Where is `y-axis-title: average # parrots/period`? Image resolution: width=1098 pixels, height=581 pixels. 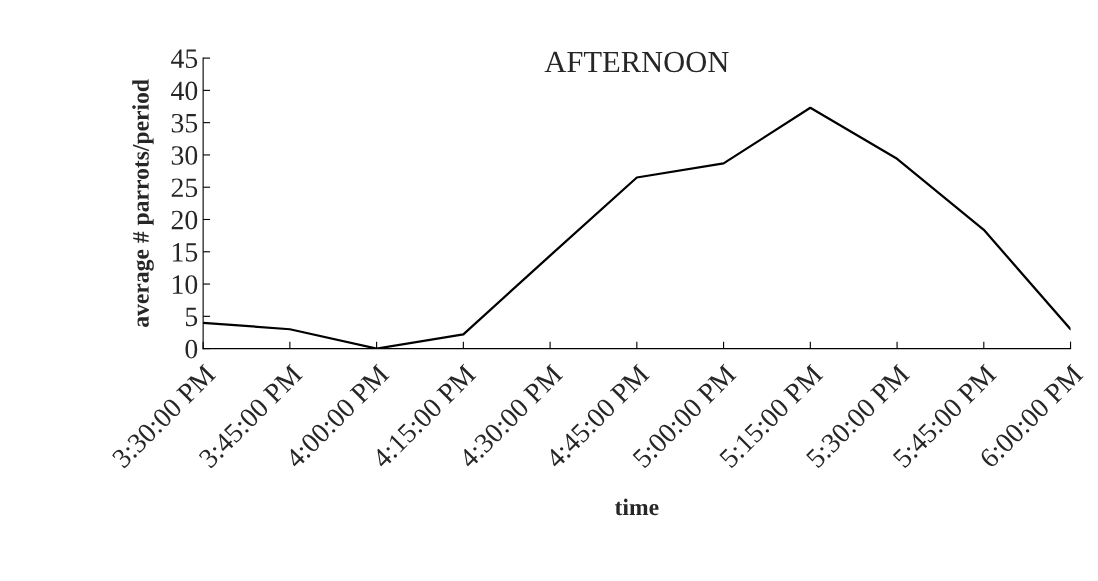 y-axis-title: average # parrots/period is located at coordinates (143, 203).